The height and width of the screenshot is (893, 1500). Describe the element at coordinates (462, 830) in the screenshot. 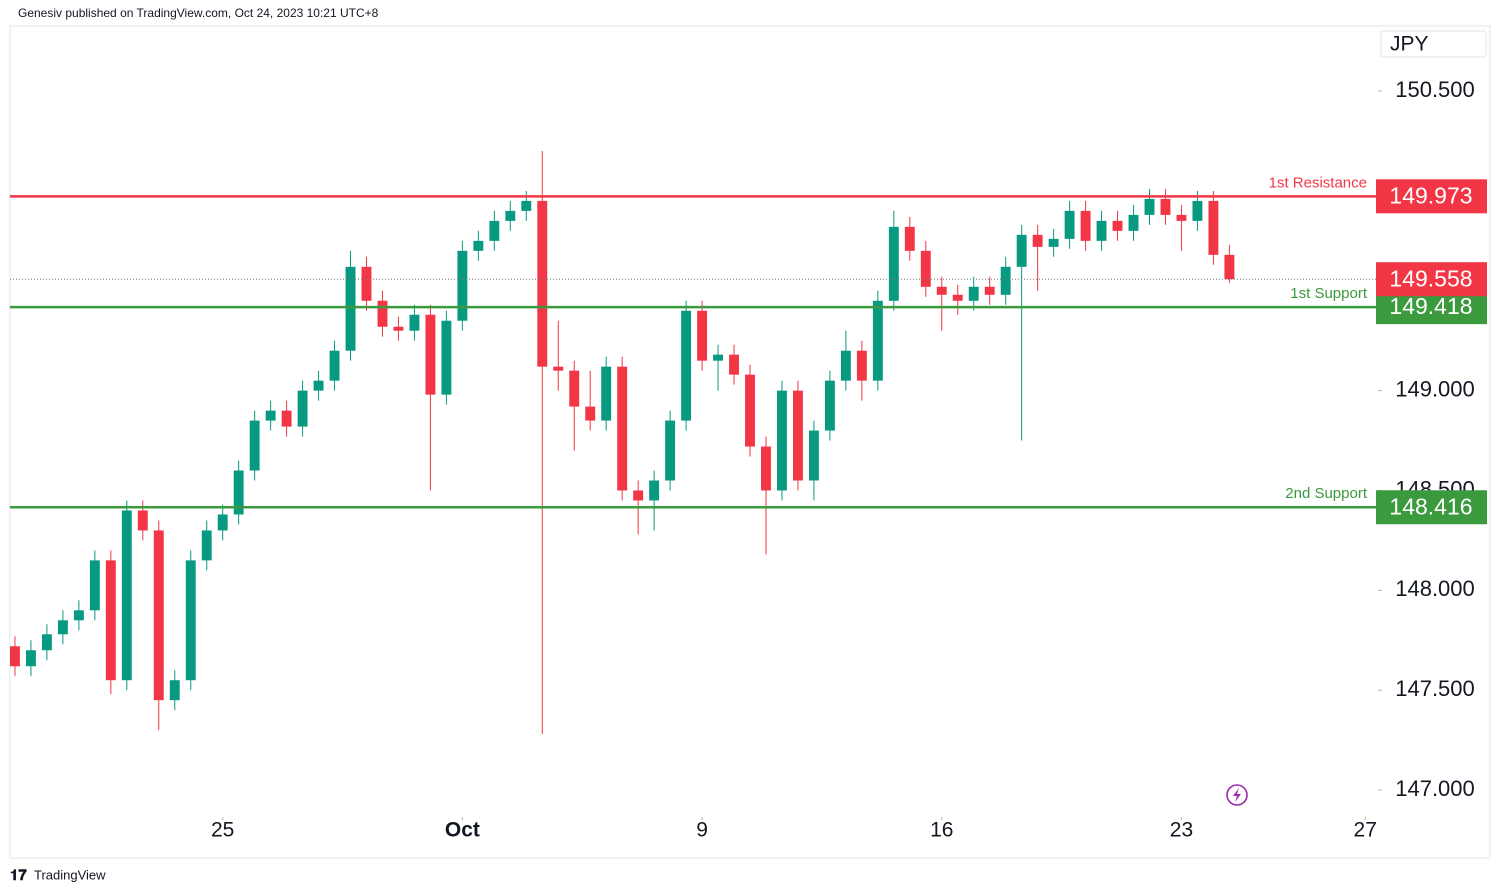

I see `x-tick-label: Oct` at that location.